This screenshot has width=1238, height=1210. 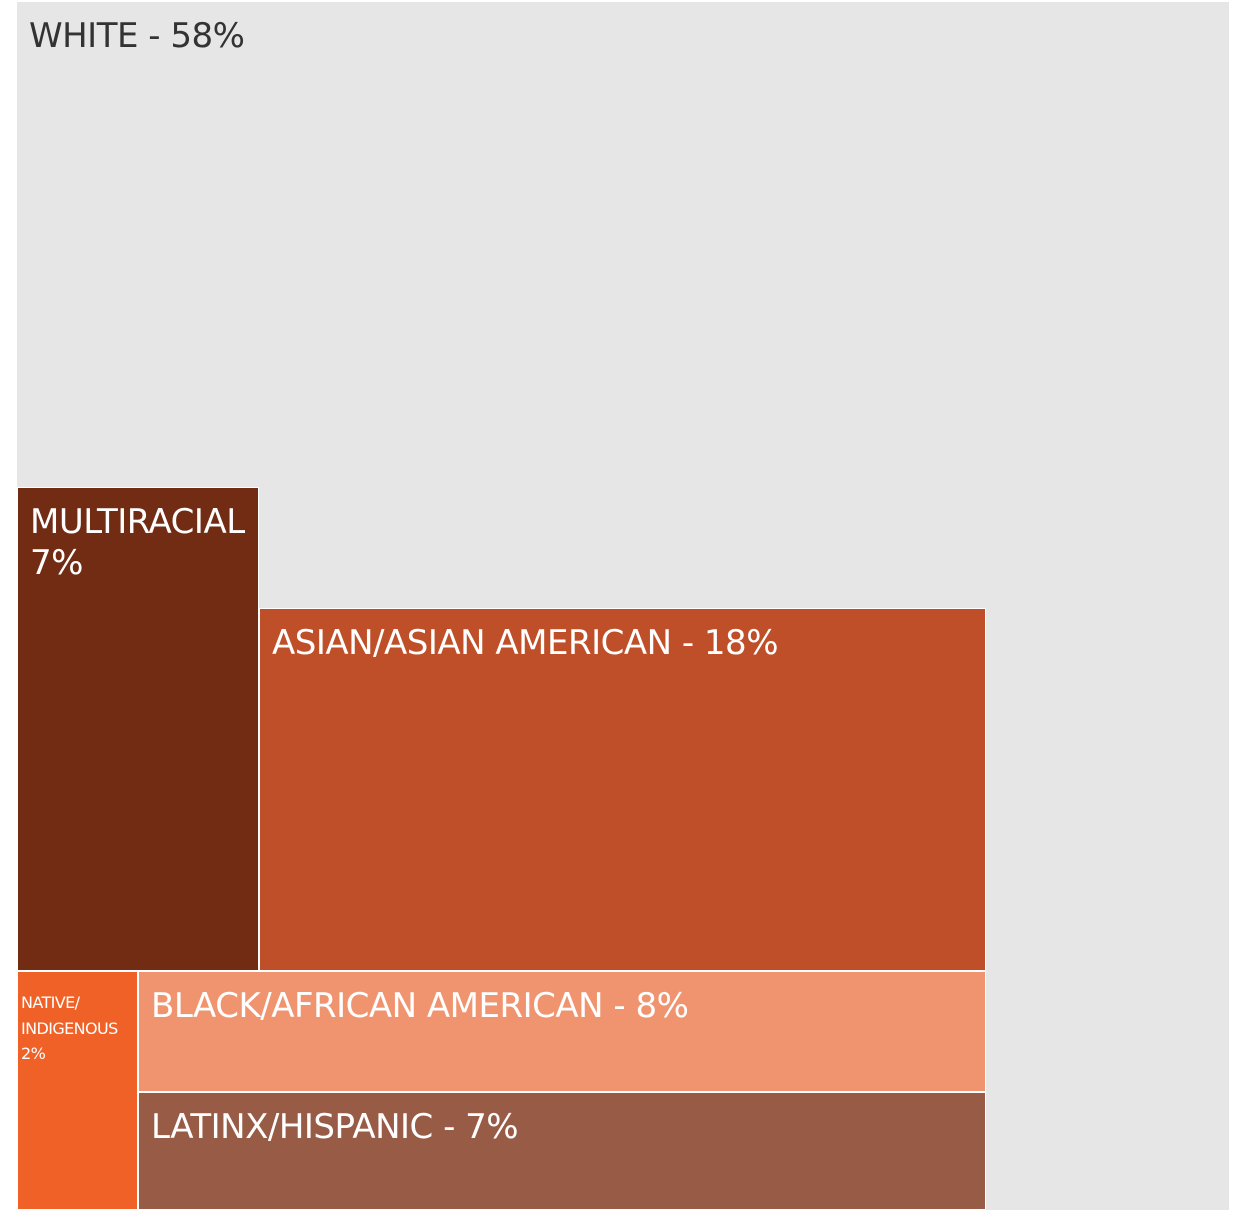 What do you see at coordinates (138, 729) in the screenshot?
I see `treemap-tile-multiracial: MULTIRACIAL 7%` at bounding box center [138, 729].